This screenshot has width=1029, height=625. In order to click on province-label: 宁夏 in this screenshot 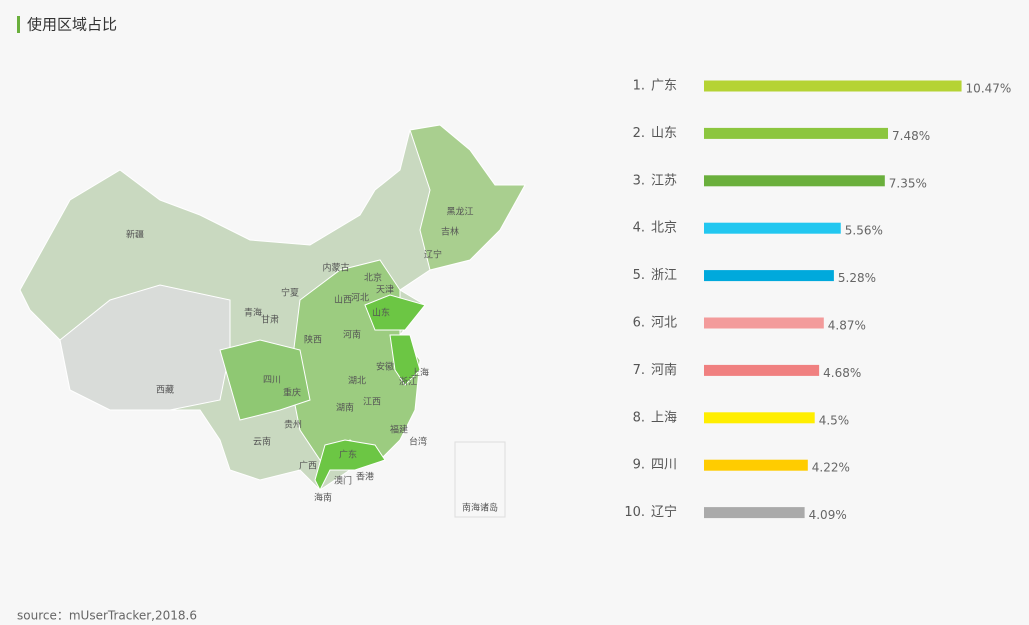, I will do `click(290, 293)`.